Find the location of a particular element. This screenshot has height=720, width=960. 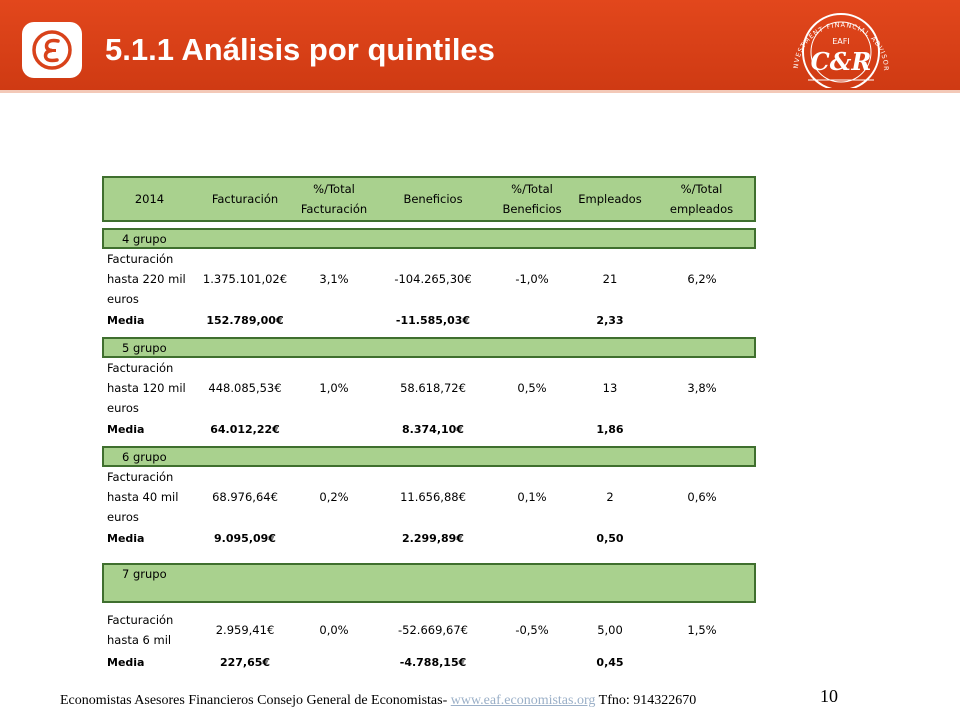

footer-link: www.eaf.economistas.org is located at coordinates (523, 700).